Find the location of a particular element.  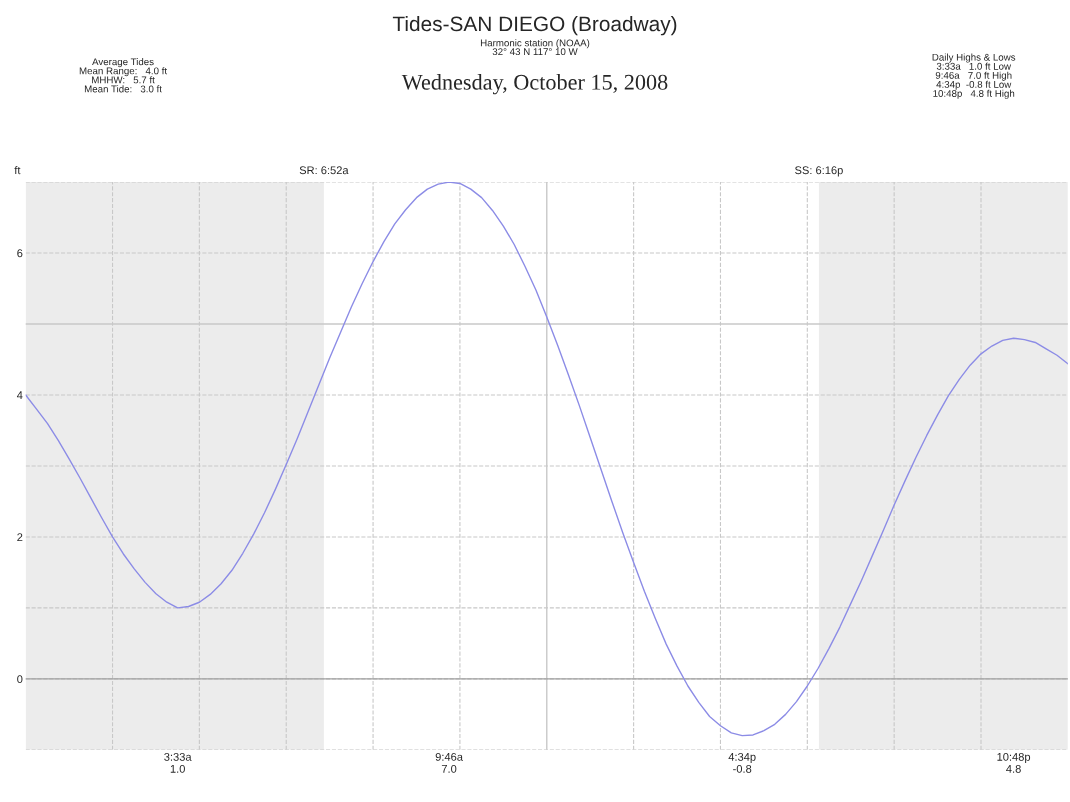

x-tick-label: 10:48p 4.8 is located at coordinates (1014, 762).